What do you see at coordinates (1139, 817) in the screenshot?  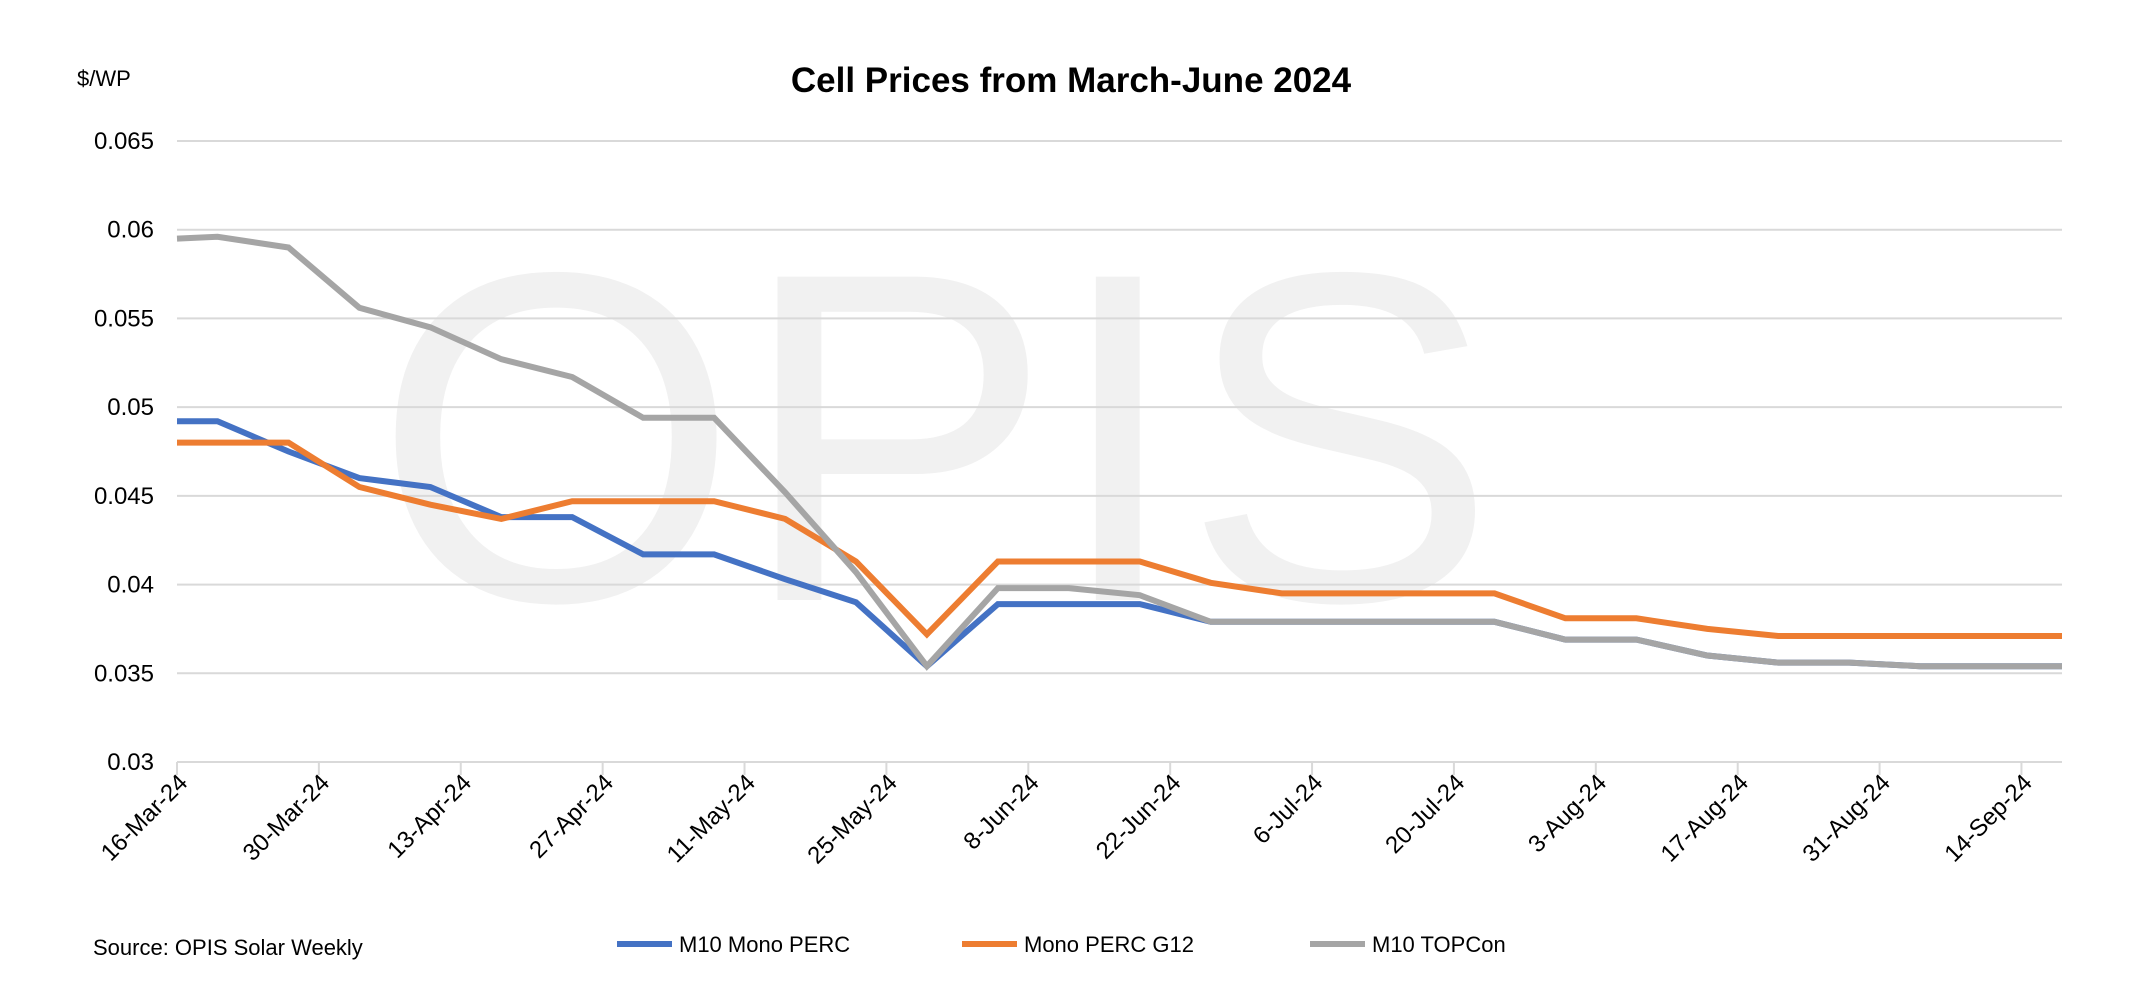 I see `x-tick-label: 22-Jun-24` at bounding box center [1139, 817].